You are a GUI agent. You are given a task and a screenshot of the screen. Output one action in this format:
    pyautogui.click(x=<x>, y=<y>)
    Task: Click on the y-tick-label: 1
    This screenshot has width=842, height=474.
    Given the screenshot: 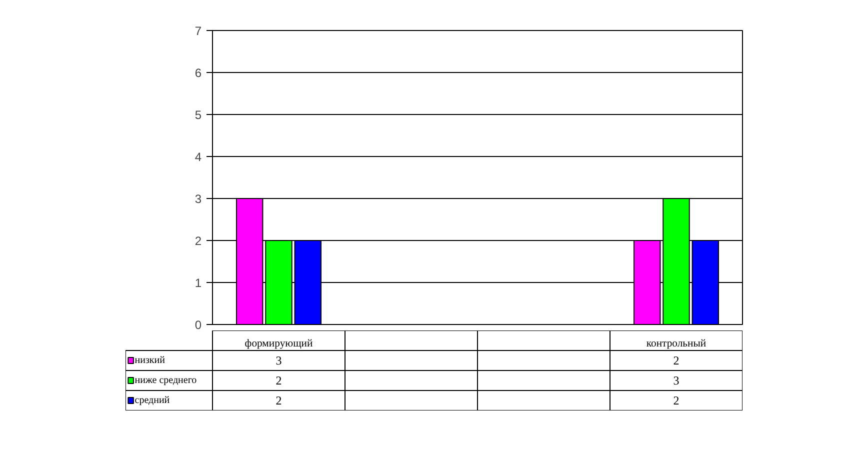 What is the action you would take?
    pyautogui.click(x=198, y=283)
    